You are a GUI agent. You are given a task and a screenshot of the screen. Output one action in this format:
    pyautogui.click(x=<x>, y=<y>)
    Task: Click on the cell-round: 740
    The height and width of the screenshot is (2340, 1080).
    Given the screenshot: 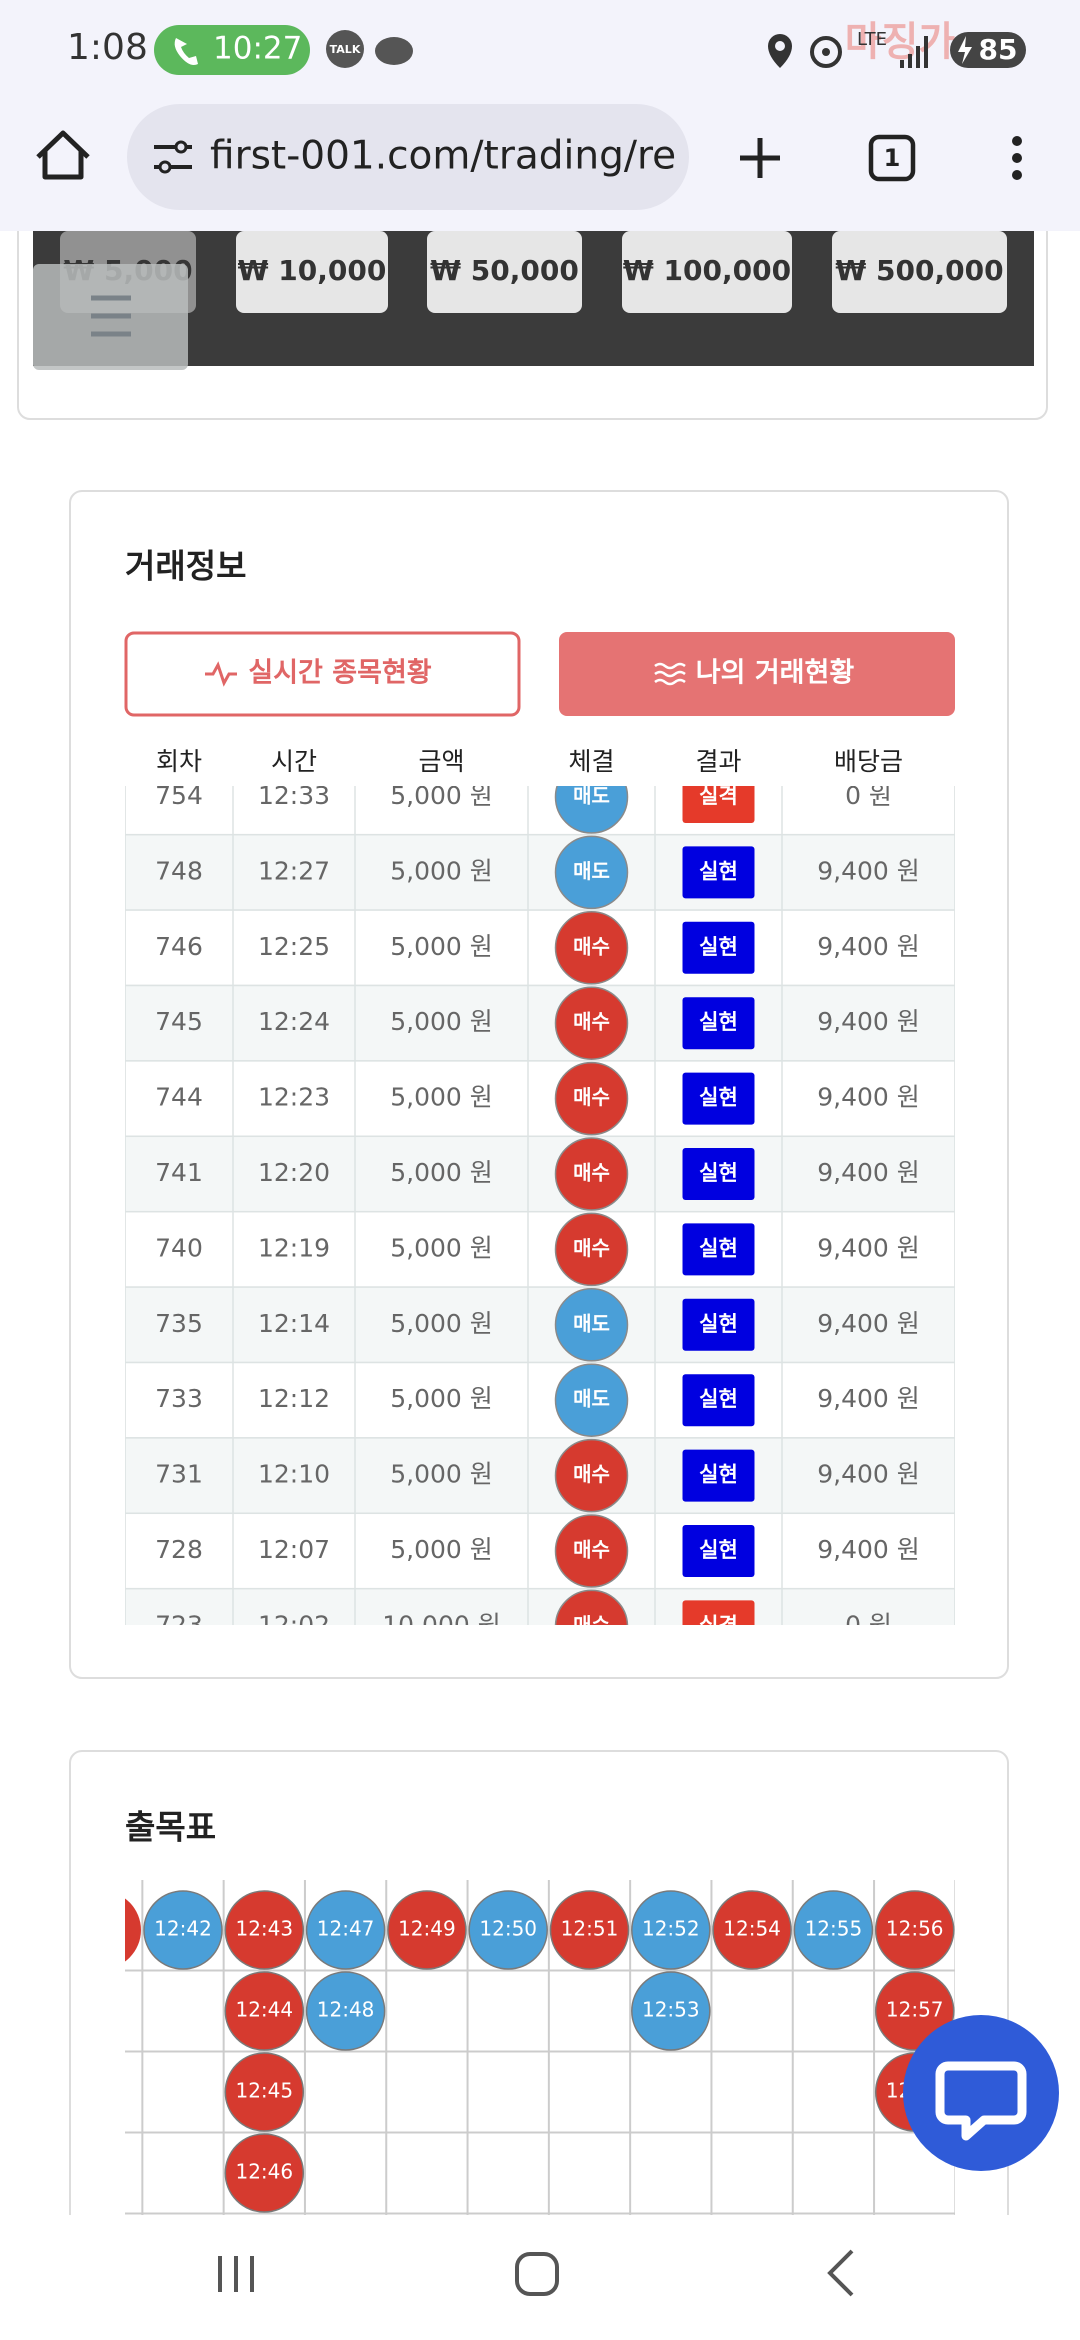 What is the action you would take?
    pyautogui.click(x=179, y=1247)
    